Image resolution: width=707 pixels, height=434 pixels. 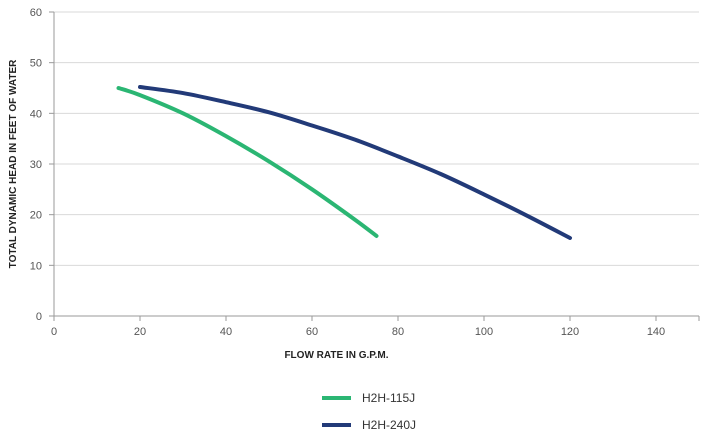 What do you see at coordinates (36, 114) in the screenshot?
I see `y-tick-label-40: 40` at bounding box center [36, 114].